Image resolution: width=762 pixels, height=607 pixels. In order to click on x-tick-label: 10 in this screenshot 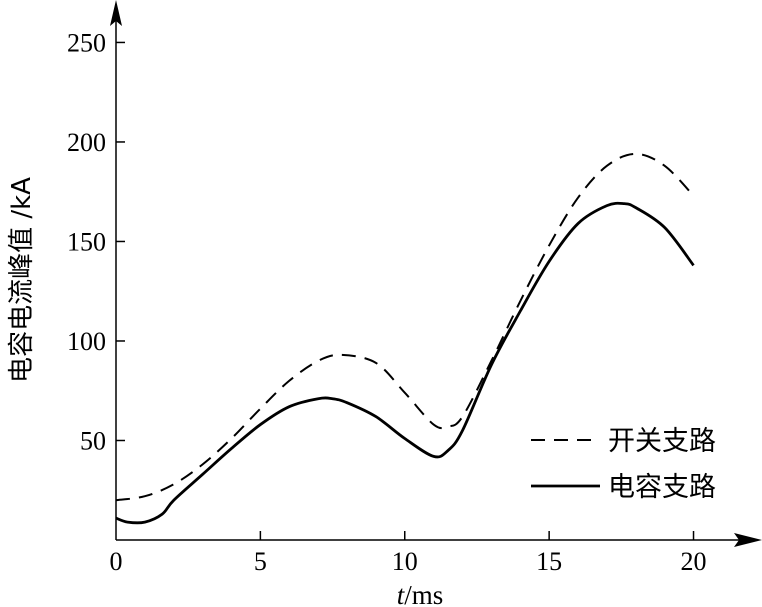, I will do `click(405, 561)`.